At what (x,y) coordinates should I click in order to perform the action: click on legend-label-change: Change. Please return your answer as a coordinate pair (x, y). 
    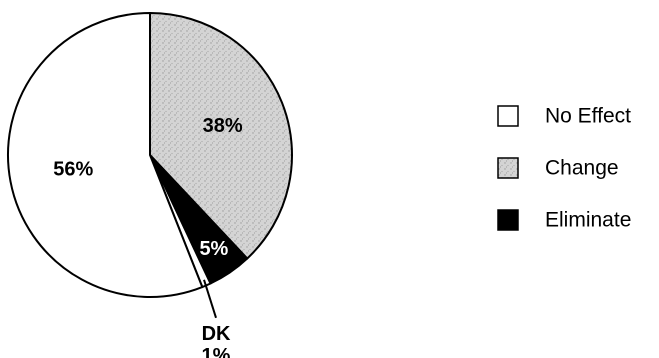
    Looking at the image, I should click on (582, 168).